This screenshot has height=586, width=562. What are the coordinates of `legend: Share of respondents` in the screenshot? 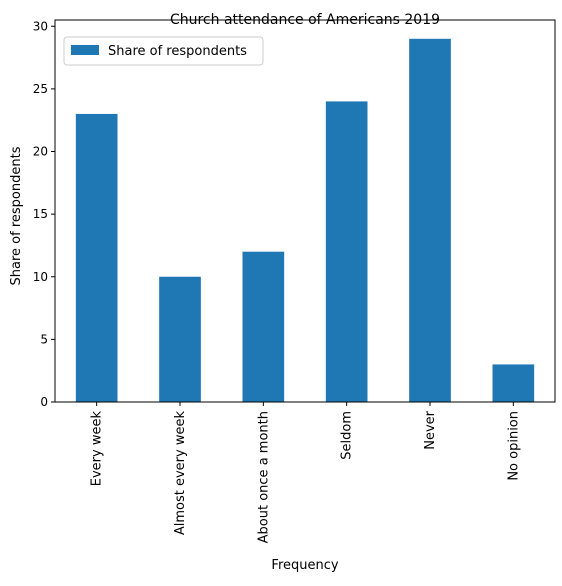 It's located at (163, 51).